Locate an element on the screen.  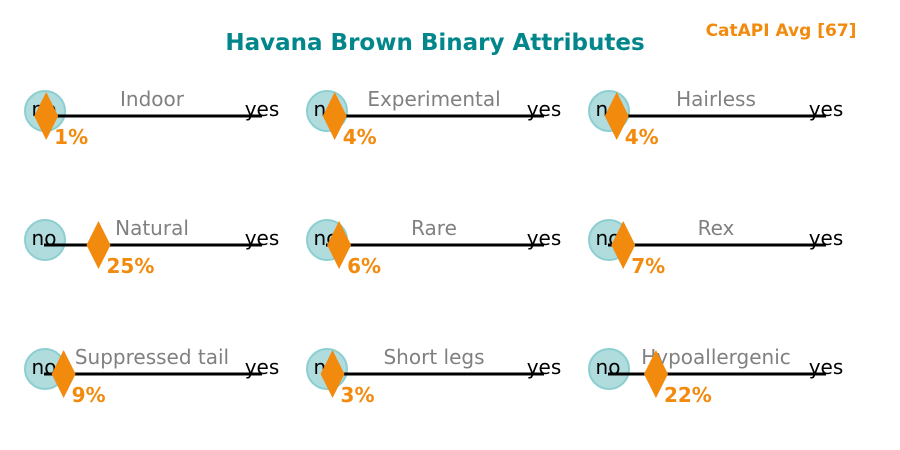
attribute-name-label: Suppressed tail is located at coordinates (152, 357).